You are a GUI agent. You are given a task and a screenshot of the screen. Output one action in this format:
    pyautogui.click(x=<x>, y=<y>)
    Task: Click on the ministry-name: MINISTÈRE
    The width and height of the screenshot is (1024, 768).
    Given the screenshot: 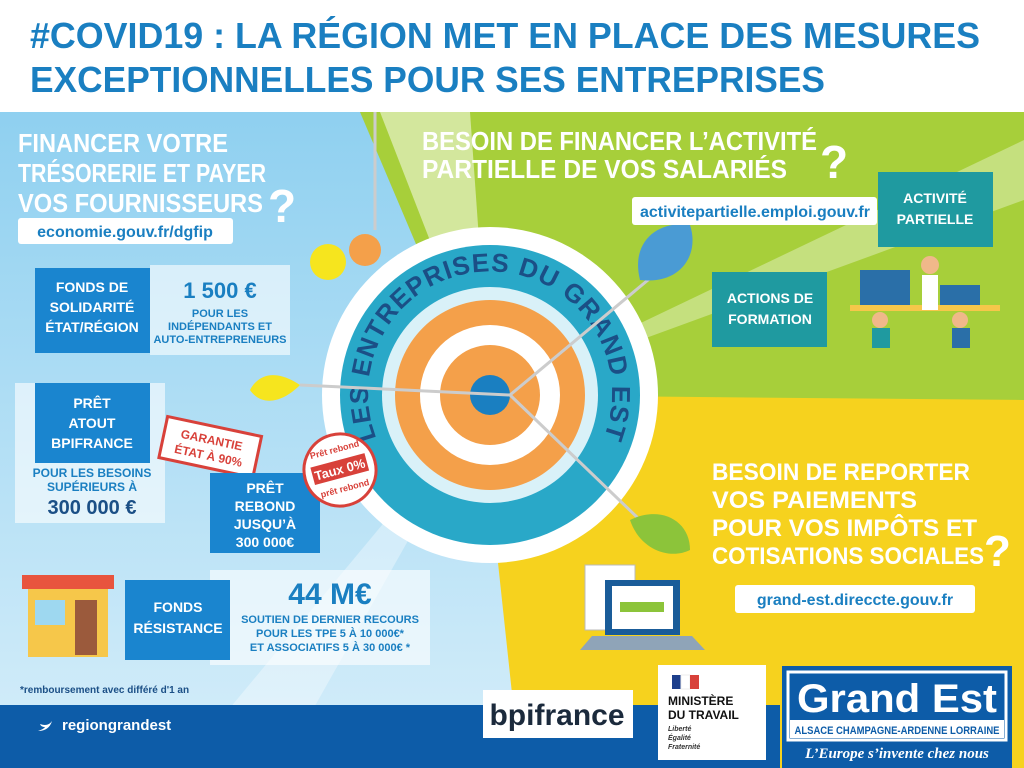 What is the action you would take?
    pyautogui.click(x=700, y=700)
    